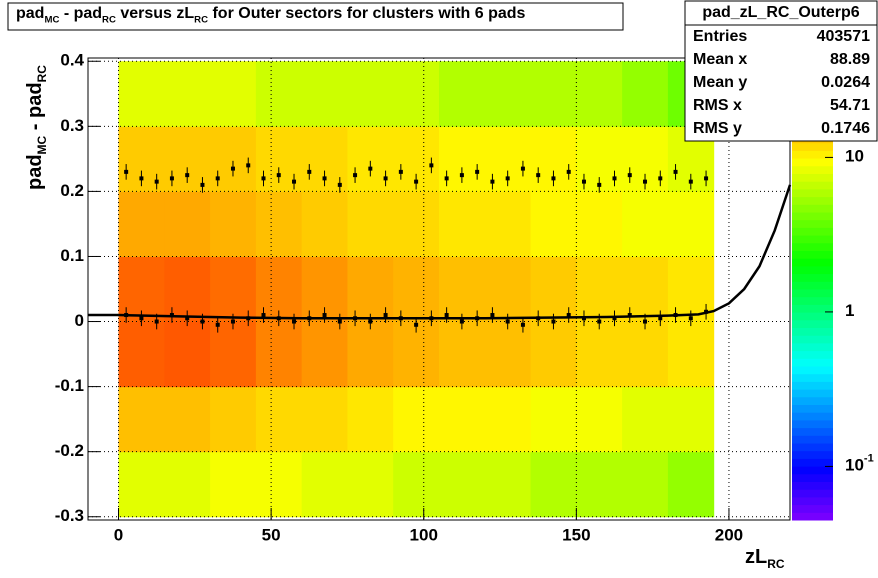 The image size is (878, 578). What do you see at coordinates (854, 465) in the screenshot?
I see `z-tick-text: 10` at bounding box center [854, 465].